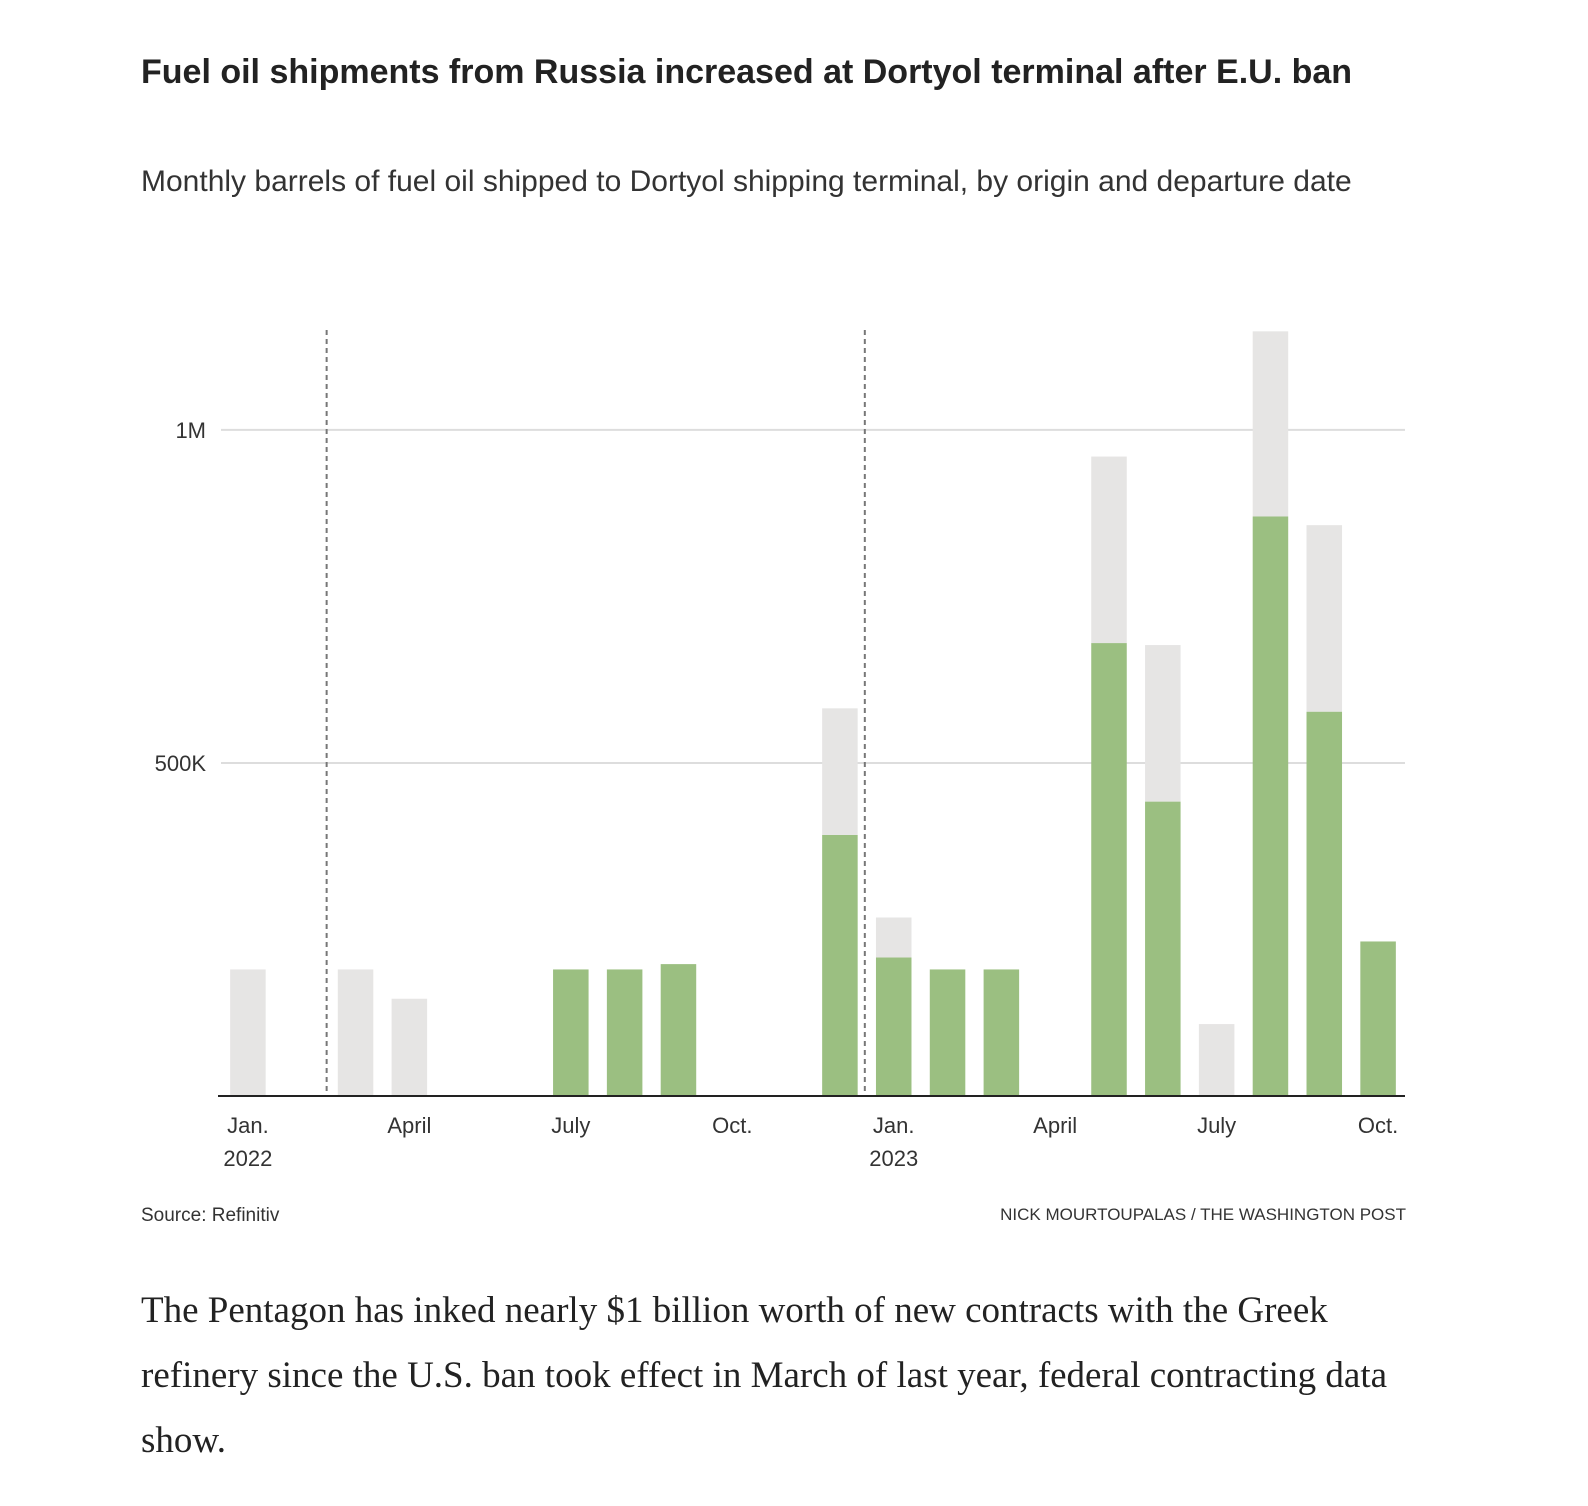  What do you see at coordinates (247, 1158) in the screenshot?
I see `x-tick-year-label: 2022` at bounding box center [247, 1158].